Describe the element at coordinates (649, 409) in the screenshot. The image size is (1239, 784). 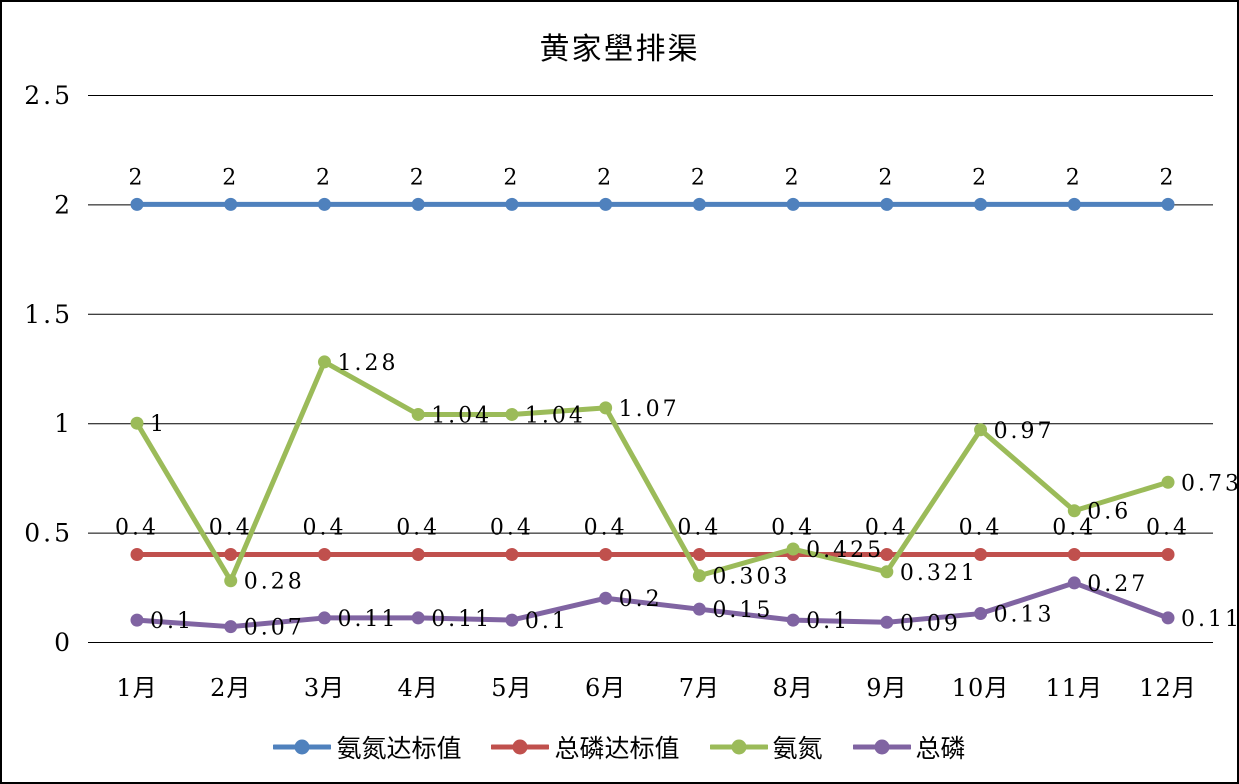
I see `data-label: 1.07` at that location.